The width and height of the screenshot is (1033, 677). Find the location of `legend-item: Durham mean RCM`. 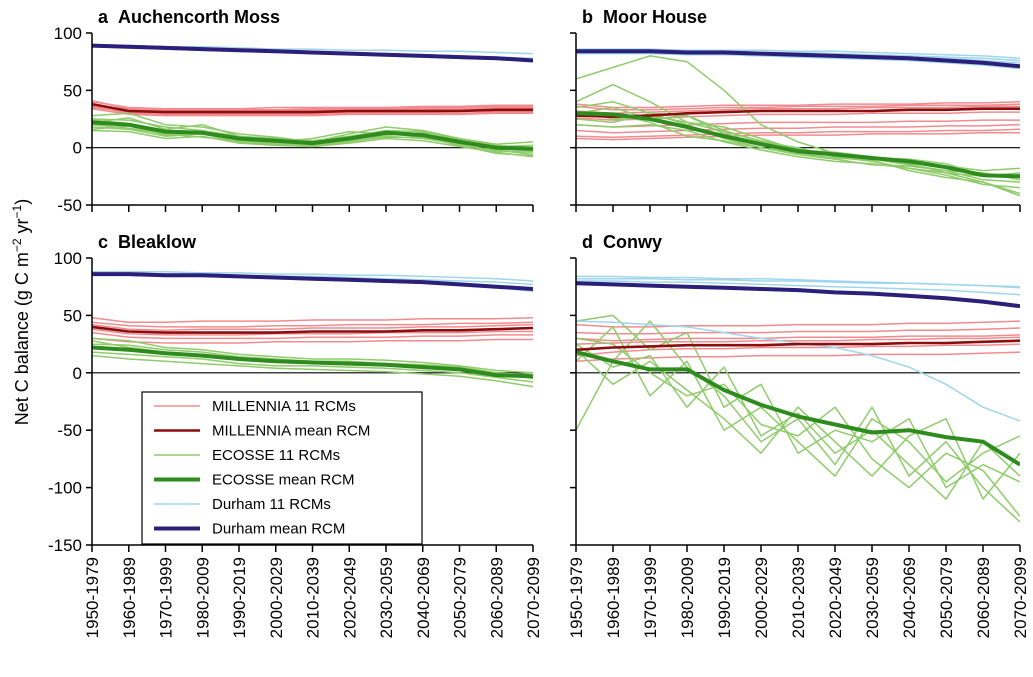

legend-item: Durham mean RCM is located at coordinates (249, 529).